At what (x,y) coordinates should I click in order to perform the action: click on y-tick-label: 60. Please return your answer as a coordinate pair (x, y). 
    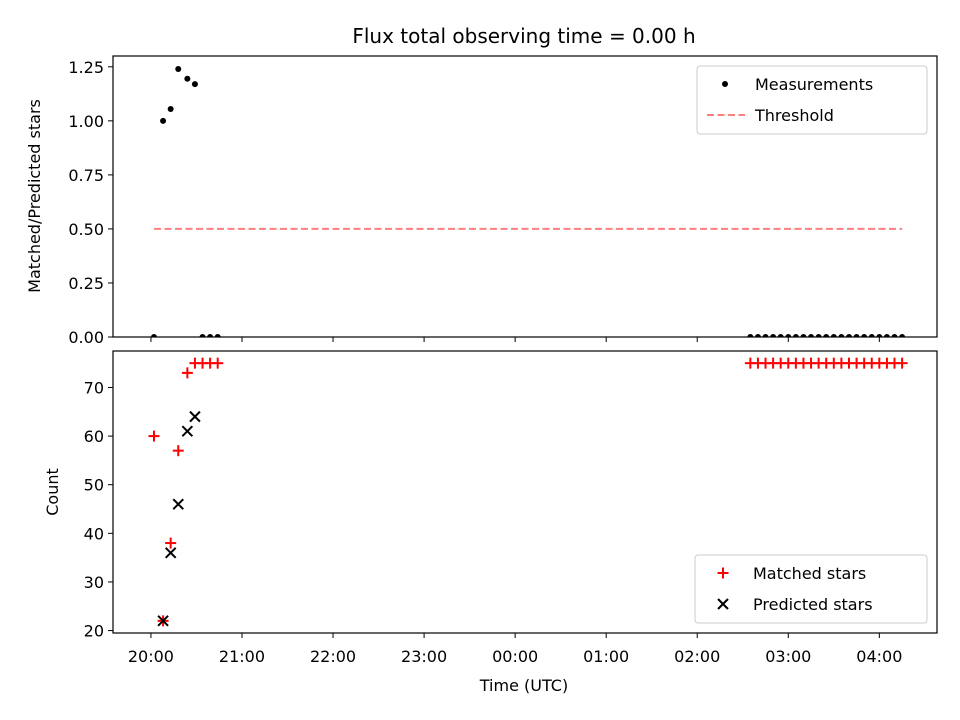
    Looking at the image, I should click on (94, 436).